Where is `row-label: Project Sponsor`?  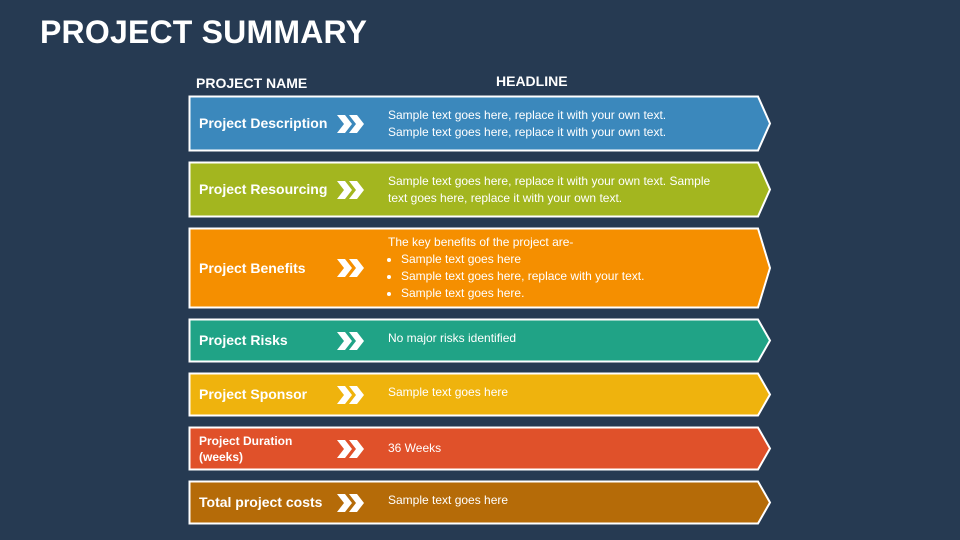 row-label: Project Sponsor is located at coordinates (253, 394).